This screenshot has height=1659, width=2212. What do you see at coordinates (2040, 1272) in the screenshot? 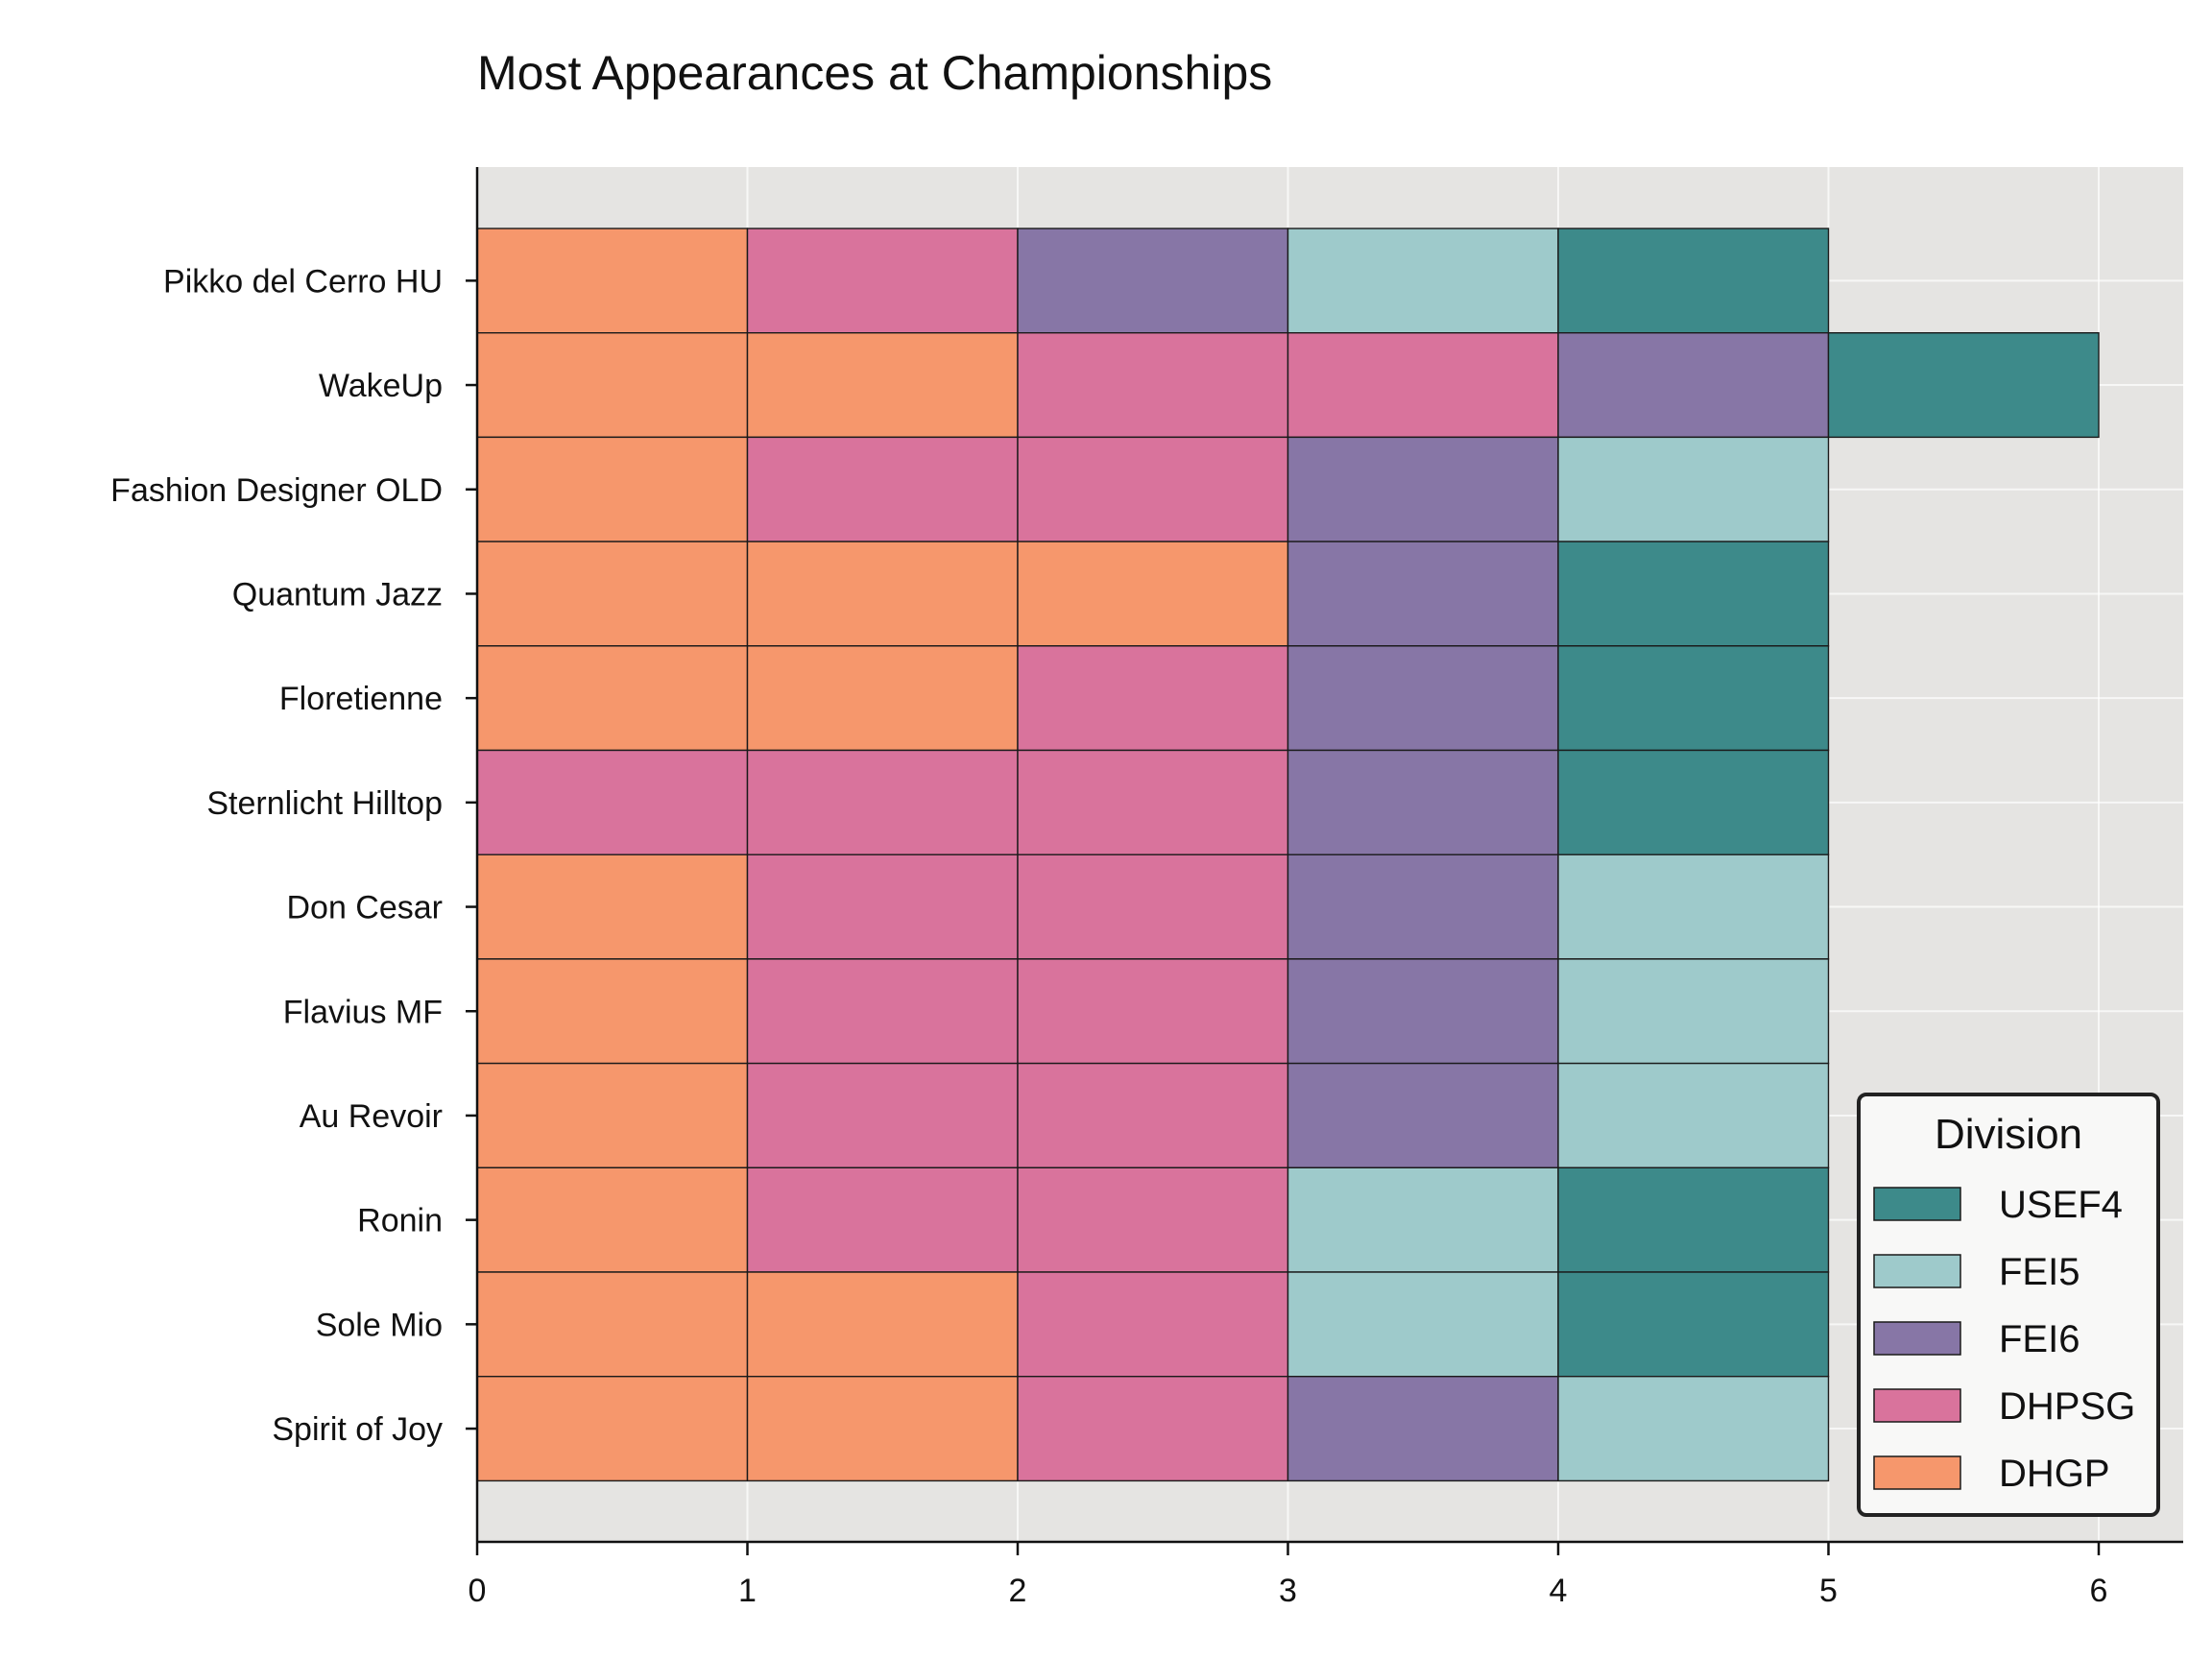
I see `legend-label: FEI5` at bounding box center [2040, 1272].